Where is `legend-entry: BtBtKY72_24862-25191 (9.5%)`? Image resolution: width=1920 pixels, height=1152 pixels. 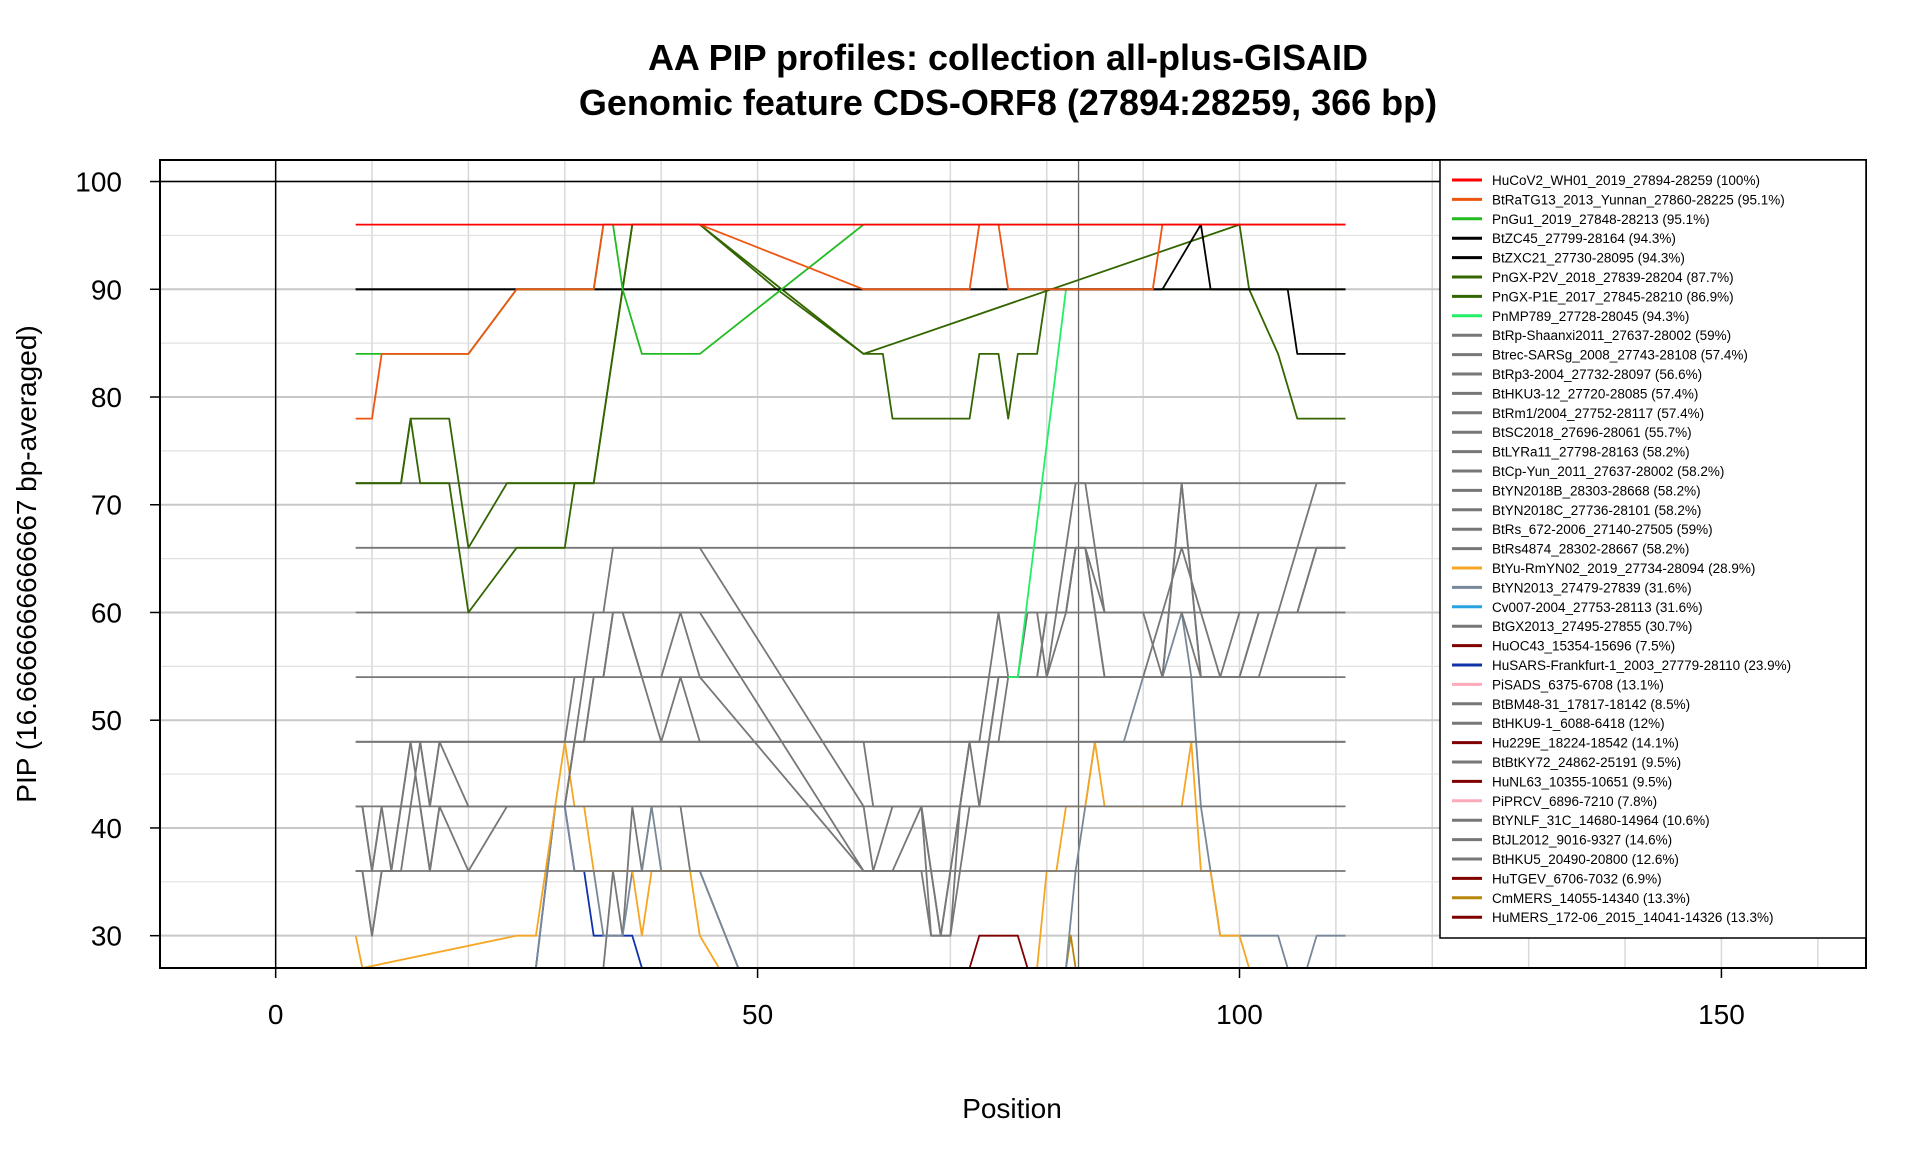 legend-entry: BtBtKY72_24862-25191 (9.5%) is located at coordinates (1586, 762).